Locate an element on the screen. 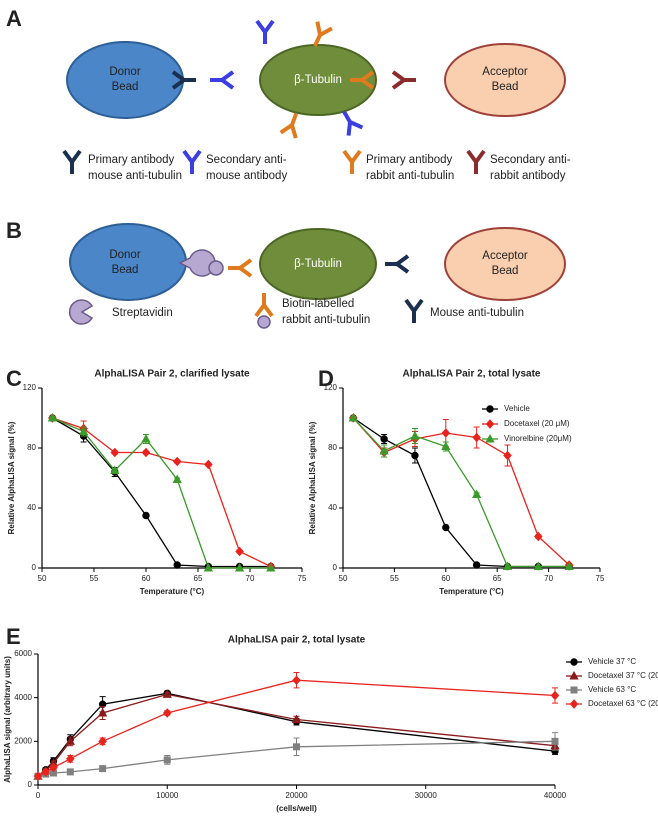  legend-label: Vehicle 63 °C is located at coordinates (612, 689).